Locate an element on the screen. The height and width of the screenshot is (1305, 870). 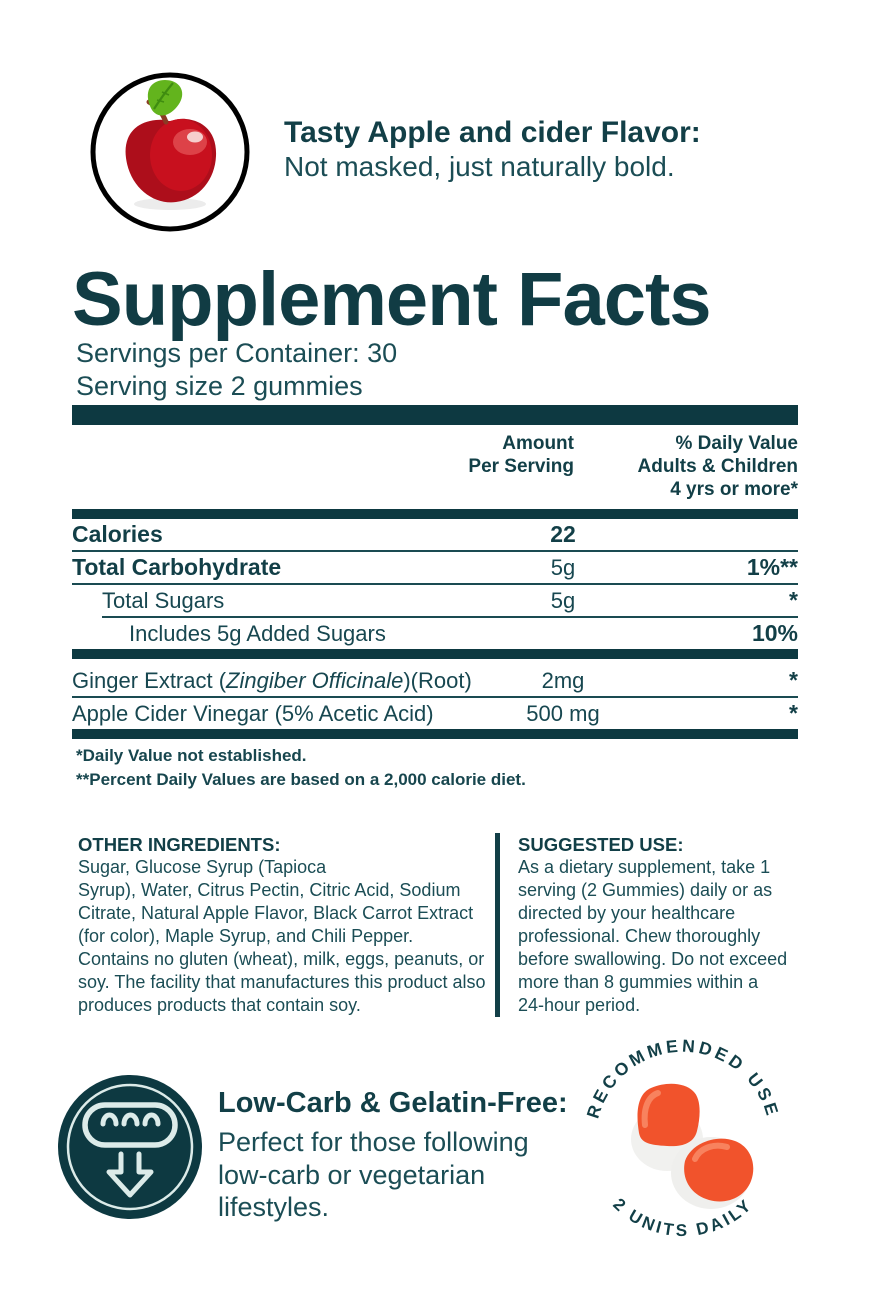
table-header-bar is located at coordinates (435, 514).